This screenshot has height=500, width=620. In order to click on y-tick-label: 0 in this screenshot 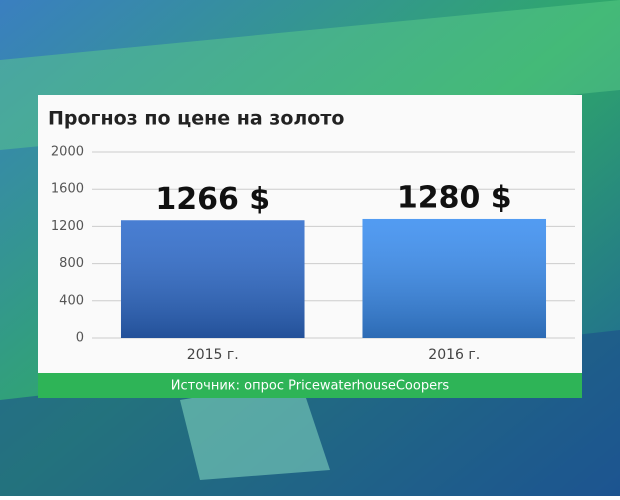, I will do `click(80, 338)`.